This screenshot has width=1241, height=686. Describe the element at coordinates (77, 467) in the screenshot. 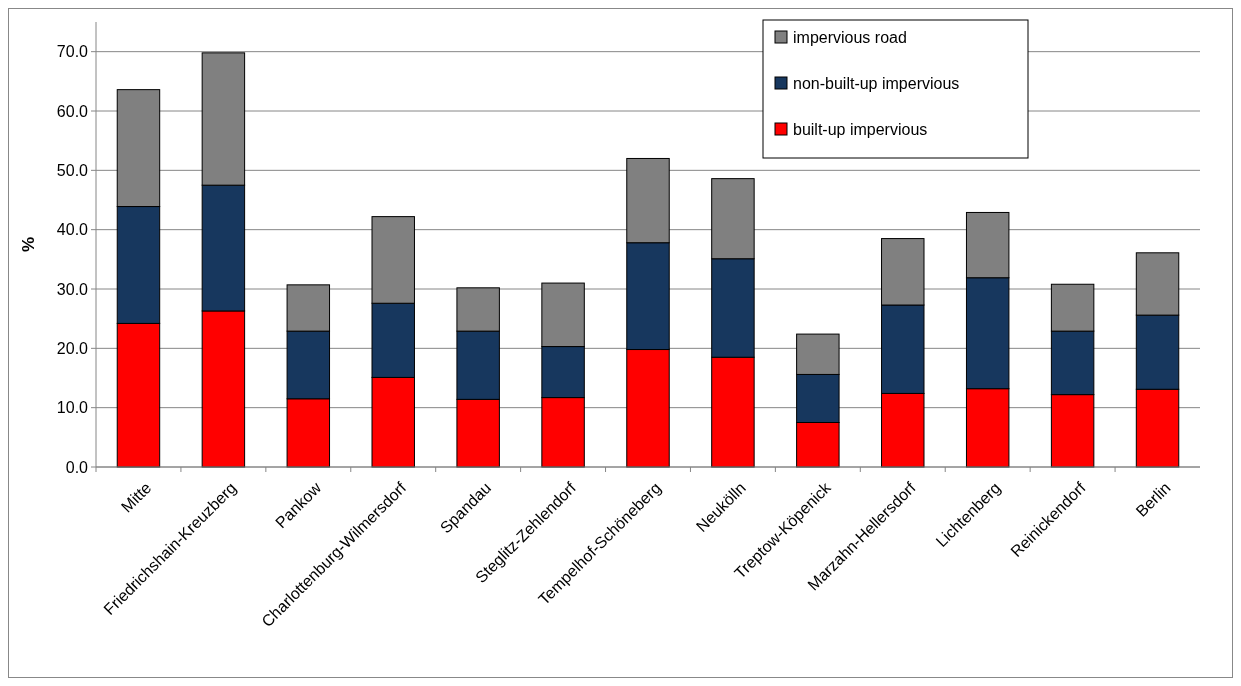

I see `y-tick-label: 0.0` at that location.